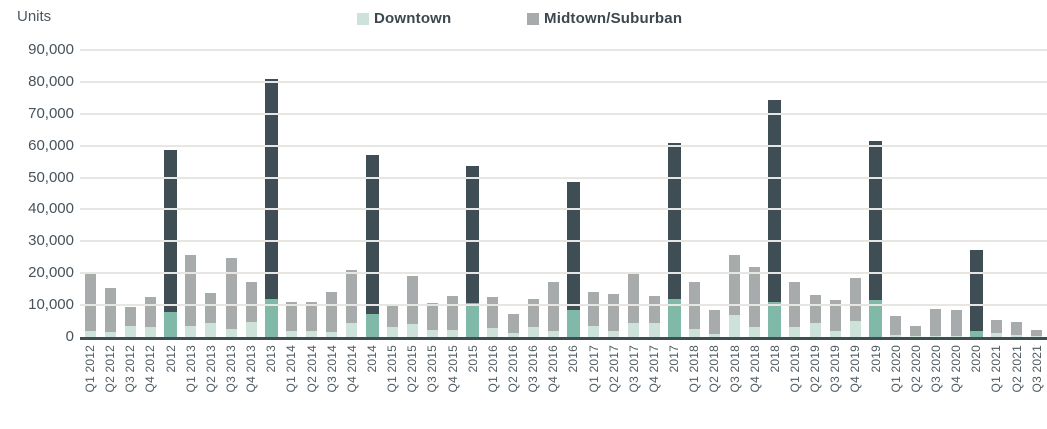 This screenshot has width=1047, height=429. I want to click on x-tick-slot: 2020, so click(976, 387).